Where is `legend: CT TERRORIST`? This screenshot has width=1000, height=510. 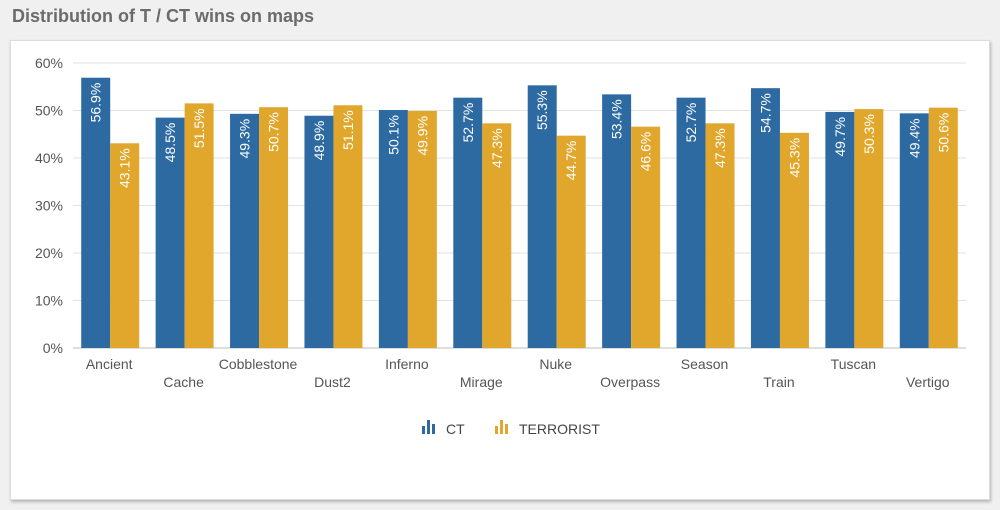
legend: CT TERRORIST is located at coordinates (511, 428).